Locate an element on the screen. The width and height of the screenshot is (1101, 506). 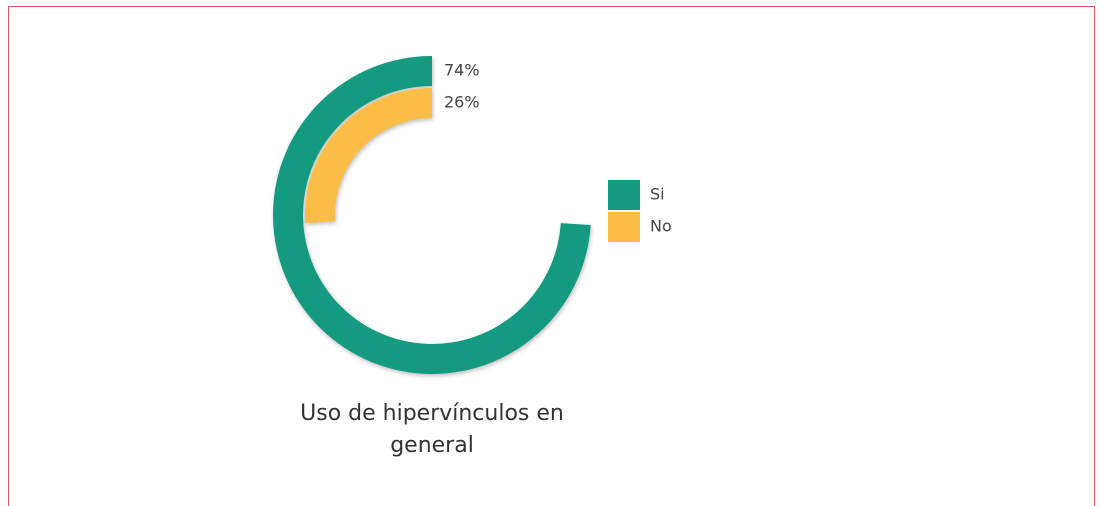
value-label: 74% is located at coordinates (462, 70).